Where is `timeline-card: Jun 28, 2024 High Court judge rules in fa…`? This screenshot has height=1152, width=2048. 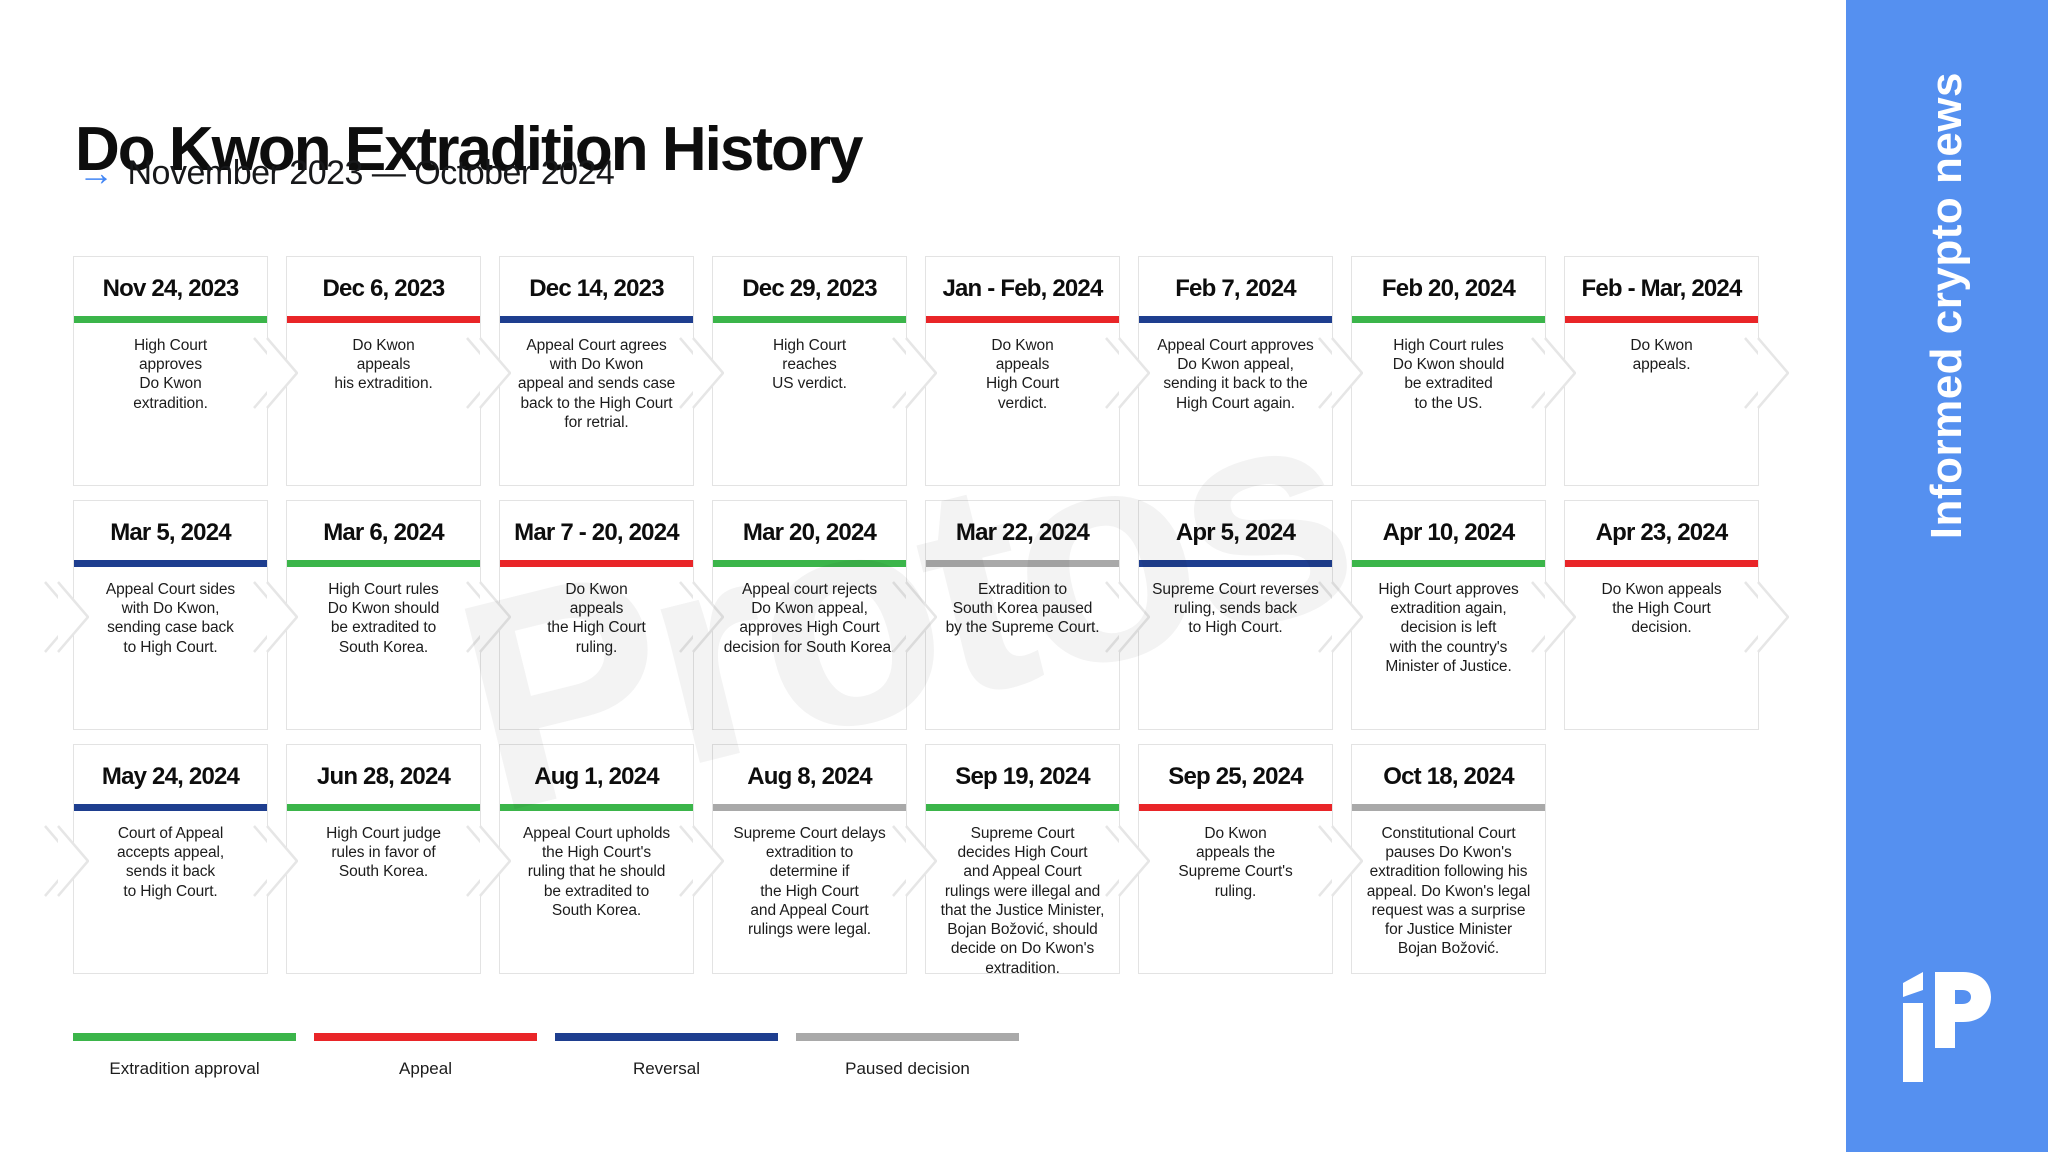 timeline-card: Jun 28, 2024 High Court judge rules in fa… is located at coordinates (398, 859).